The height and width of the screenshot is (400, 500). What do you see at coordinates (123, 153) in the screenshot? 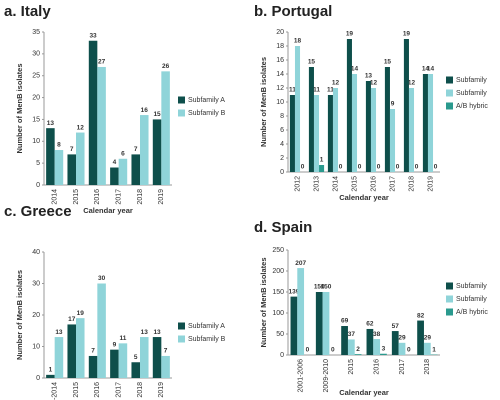
I see `value-label: 6` at bounding box center [123, 153].